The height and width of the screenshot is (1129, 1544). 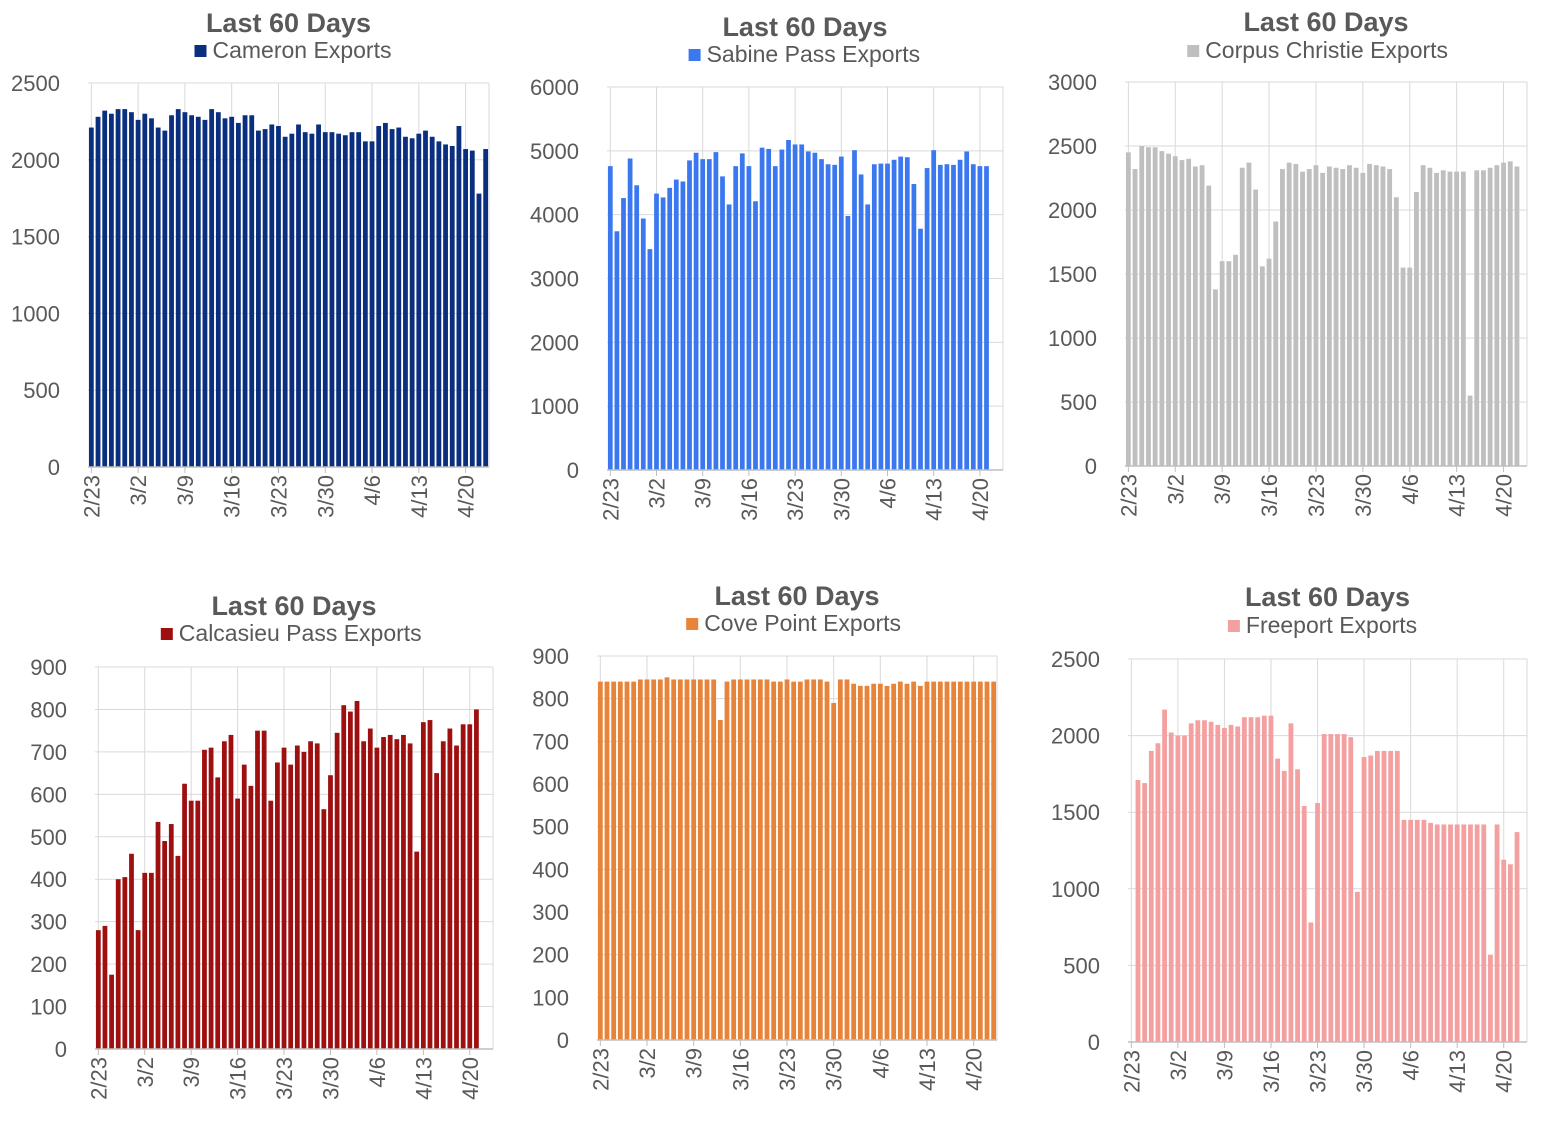 What do you see at coordinates (1072, 210) in the screenshot?
I see `y-tick-label: 2000` at bounding box center [1072, 210].